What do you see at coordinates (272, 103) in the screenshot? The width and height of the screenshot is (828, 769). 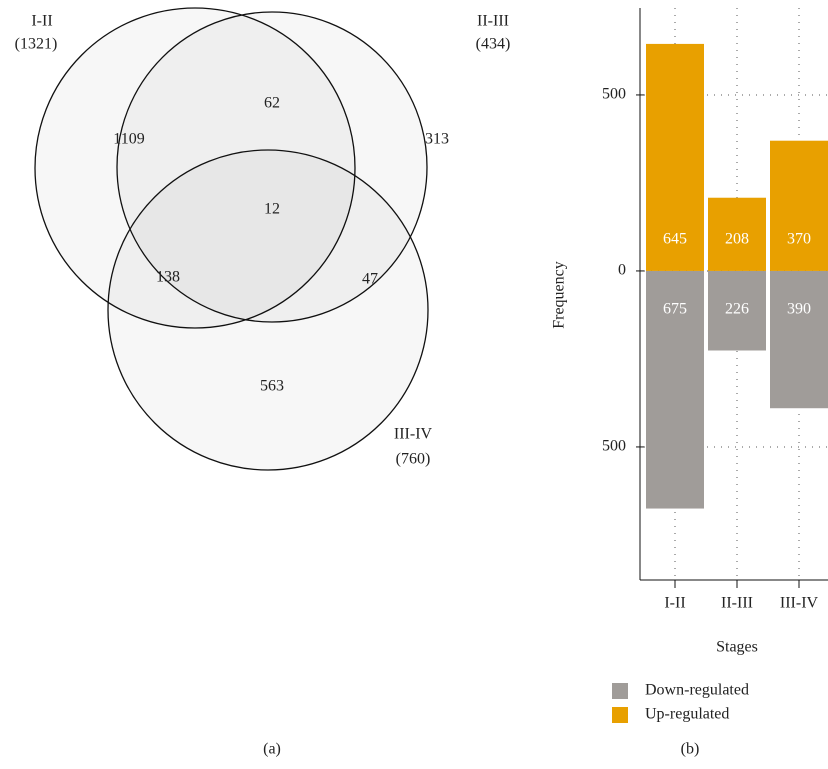 I see `region-count: 62` at bounding box center [272, 103].